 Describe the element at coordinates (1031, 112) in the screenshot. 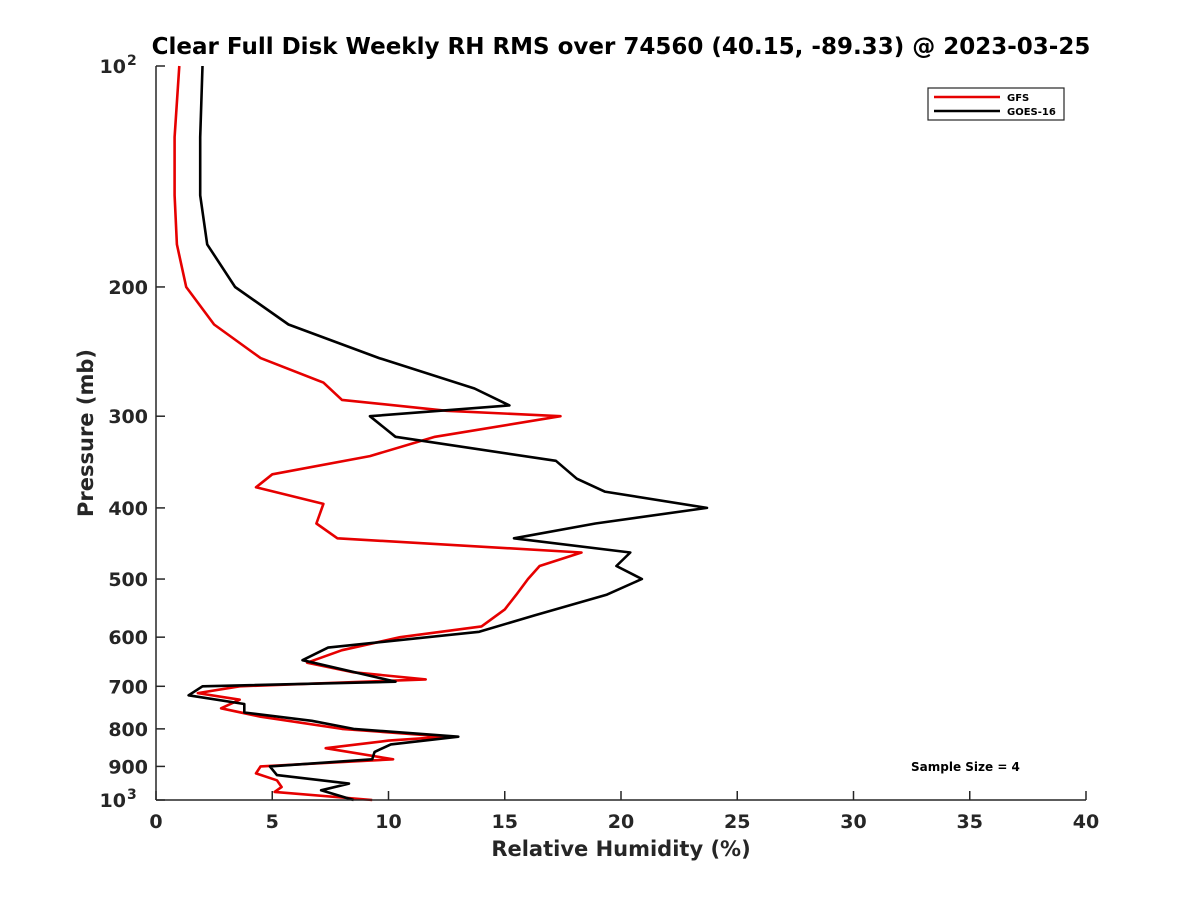

I see `legend-label-goes16: GOES-16` at that location.